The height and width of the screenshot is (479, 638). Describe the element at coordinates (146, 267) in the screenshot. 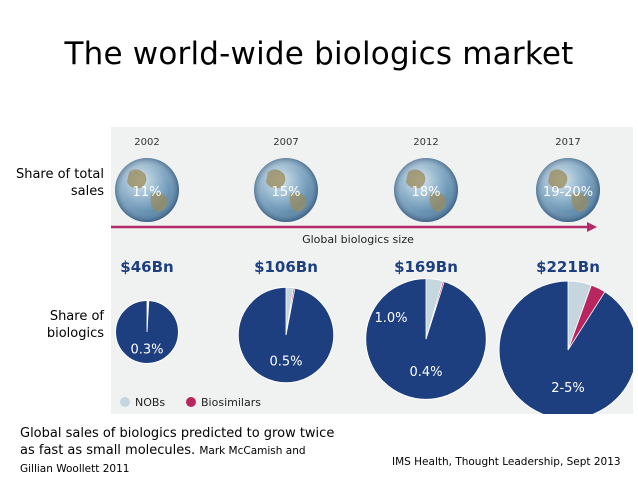

I see `market-size-label: $46Bn` at that location.